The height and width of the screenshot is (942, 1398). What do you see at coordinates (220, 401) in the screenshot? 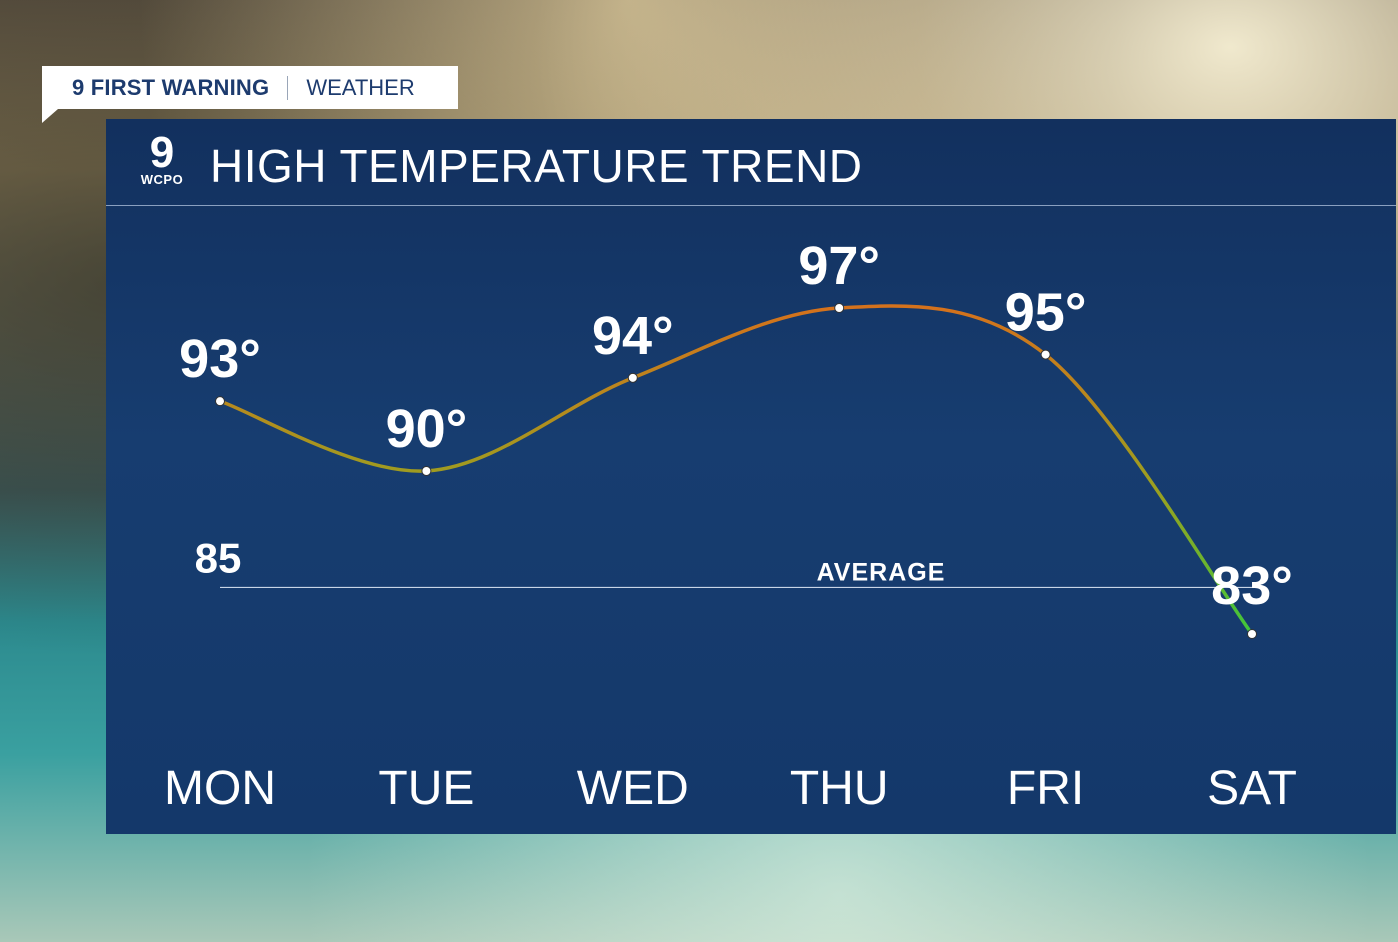
I see `data-point-mon` at bounding box center [220, 401].